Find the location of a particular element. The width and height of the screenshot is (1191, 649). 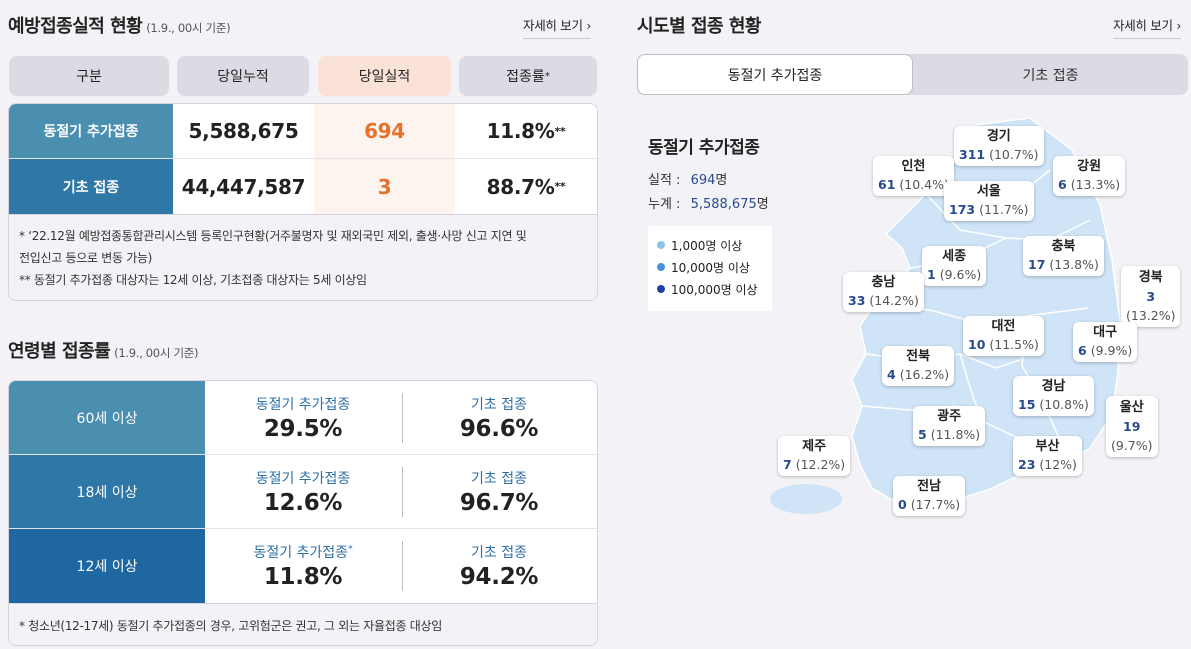

legend-item: 10,000명 이상 is located at coordinates (714, 267).